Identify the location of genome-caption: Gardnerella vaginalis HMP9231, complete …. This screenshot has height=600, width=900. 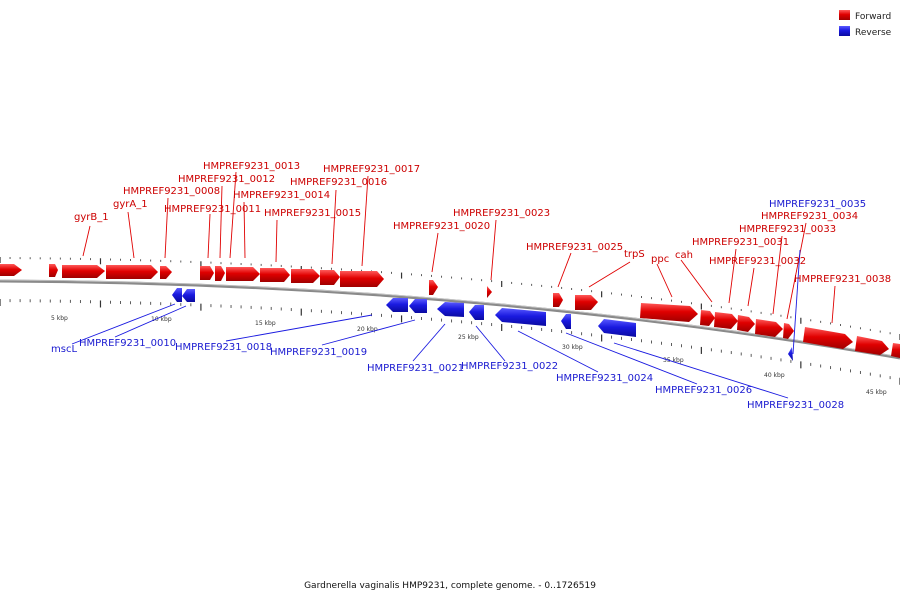
(450, 586).